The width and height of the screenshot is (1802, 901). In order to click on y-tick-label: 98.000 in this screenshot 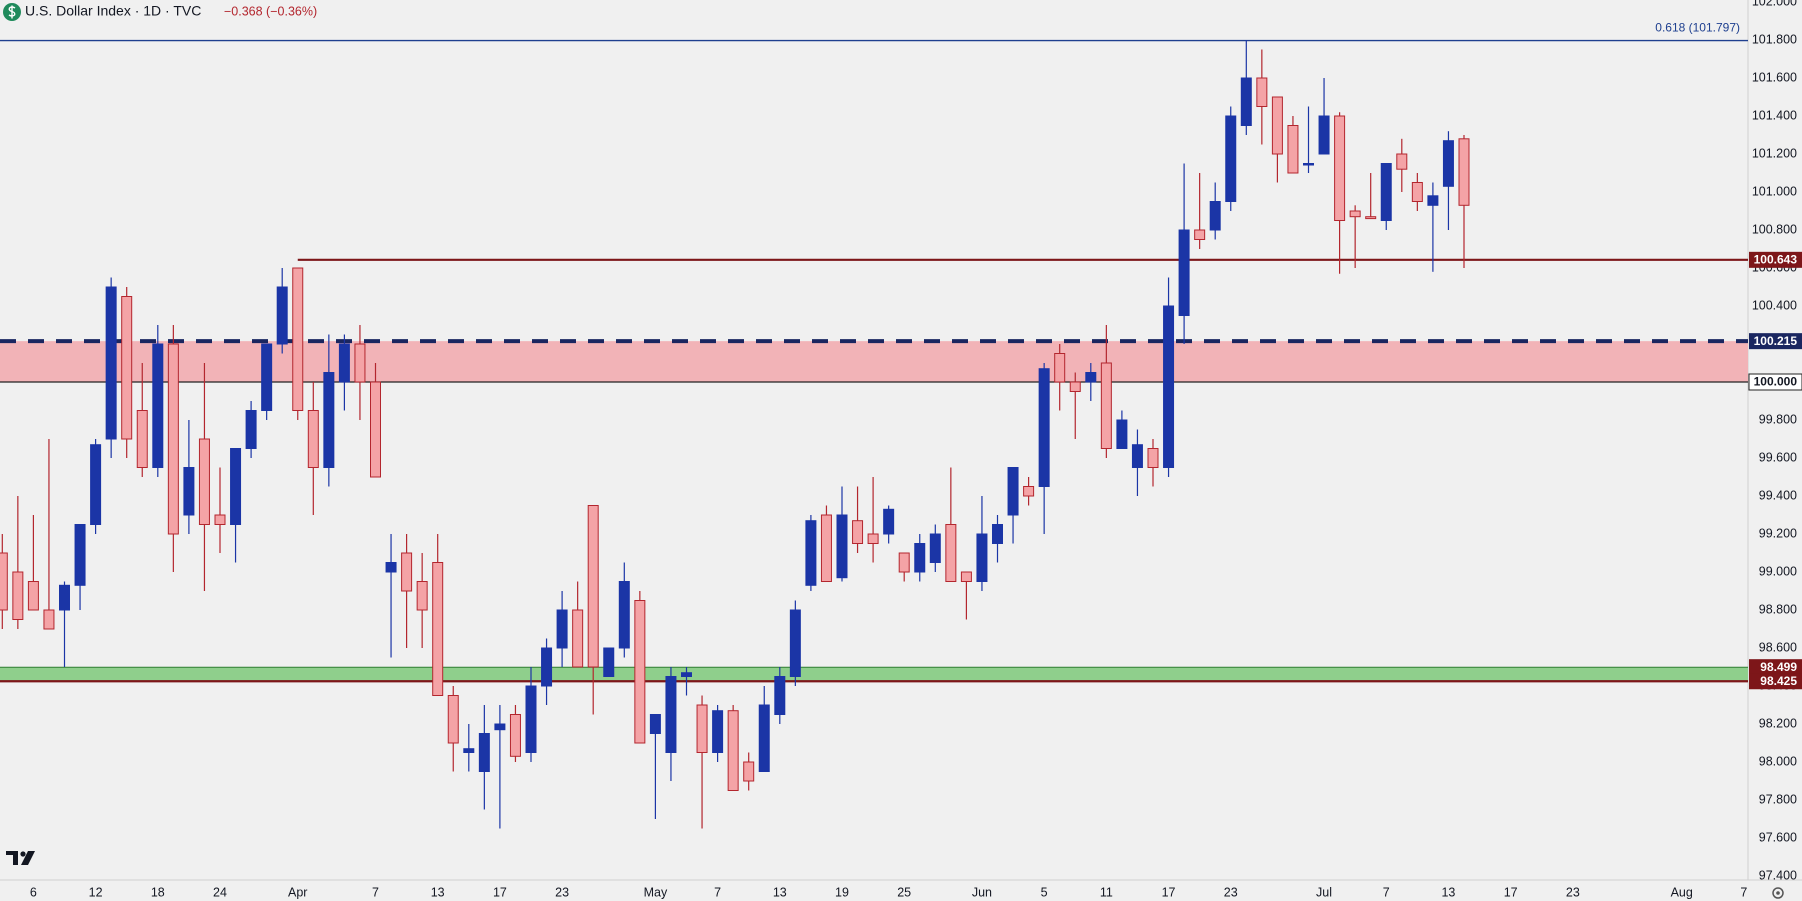, I will do `click(1778, 761)`.